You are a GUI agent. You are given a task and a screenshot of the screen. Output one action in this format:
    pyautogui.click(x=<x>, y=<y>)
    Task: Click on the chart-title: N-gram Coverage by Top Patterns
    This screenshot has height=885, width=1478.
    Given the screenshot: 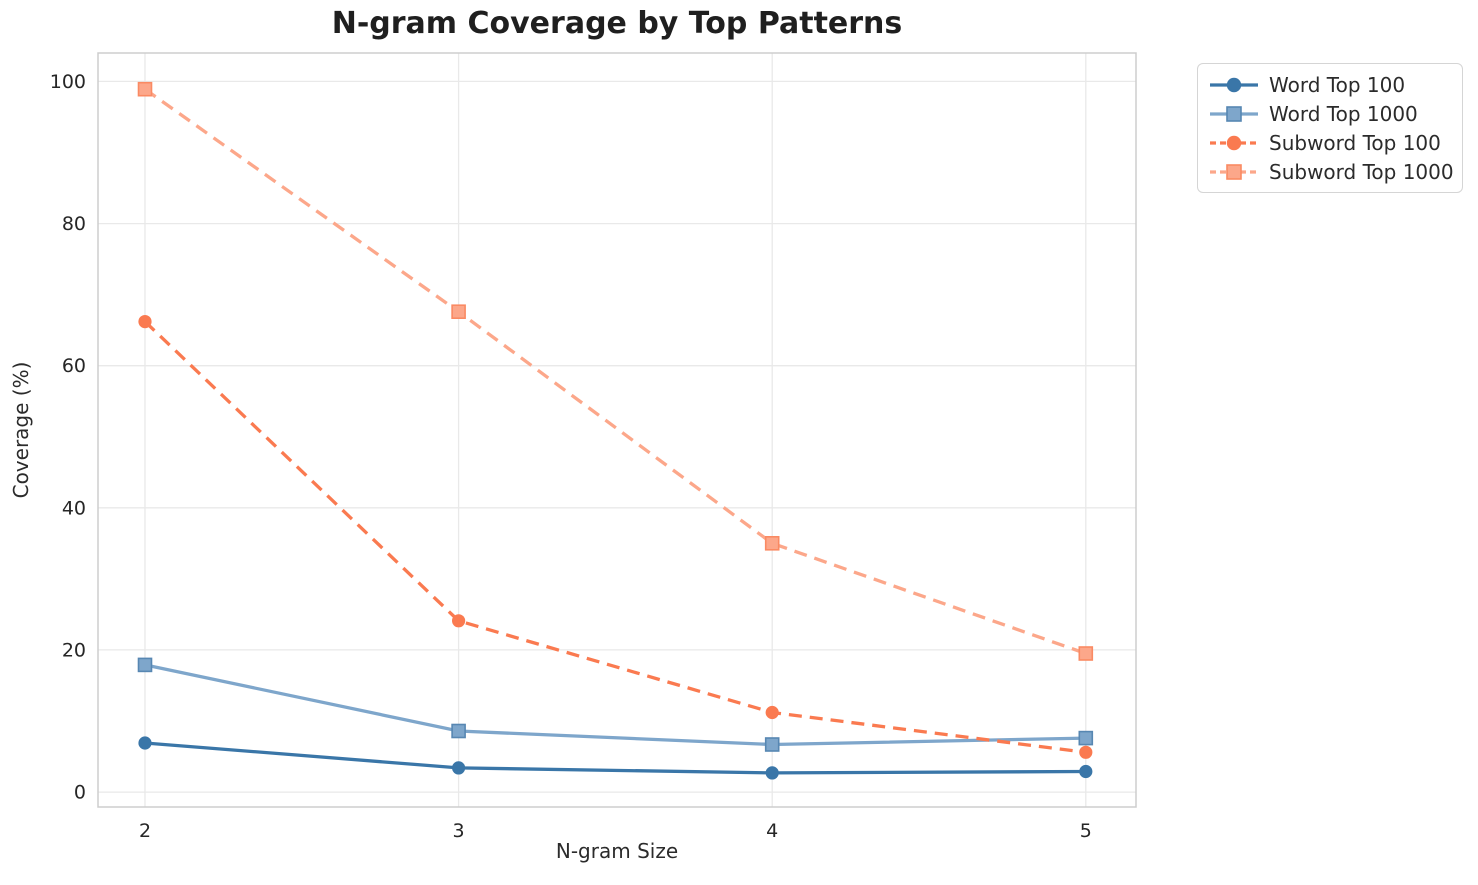 What is the action you would take?
    pyautogui.click(x=617, y=23)
    